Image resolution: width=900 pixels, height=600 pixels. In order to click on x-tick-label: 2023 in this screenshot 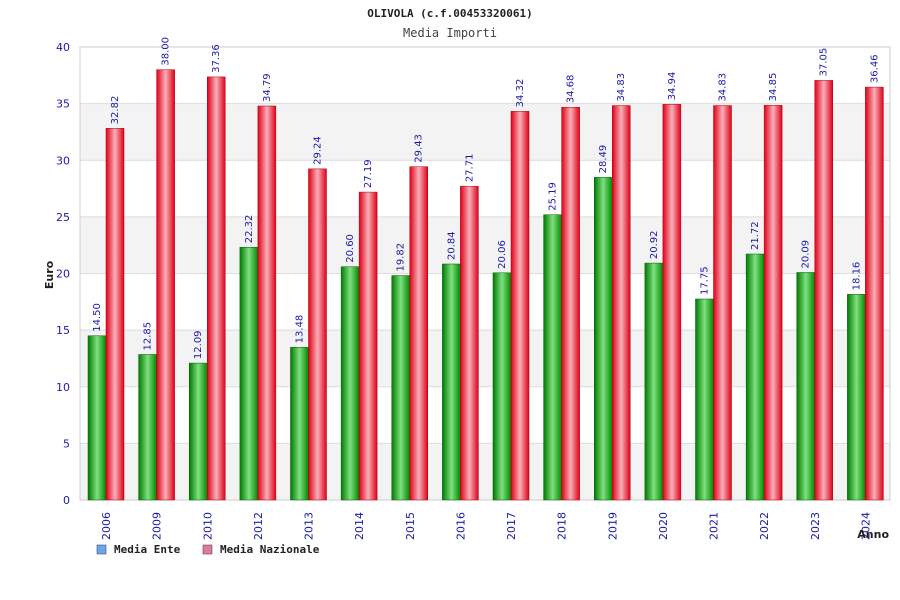, I will do `click(815, 526)`.